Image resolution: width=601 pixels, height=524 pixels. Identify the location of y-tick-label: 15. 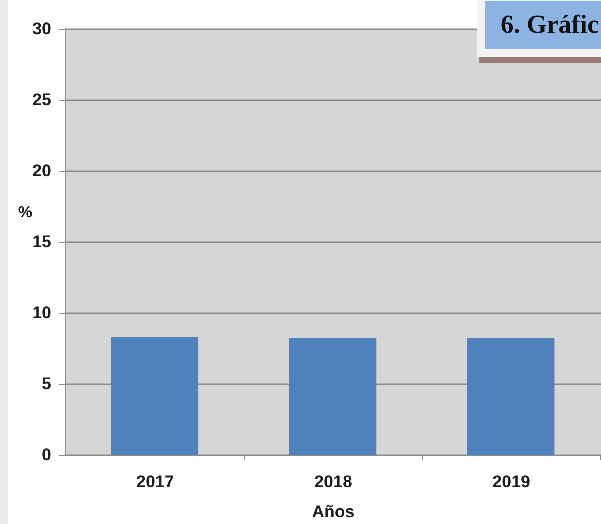
(42, 242).